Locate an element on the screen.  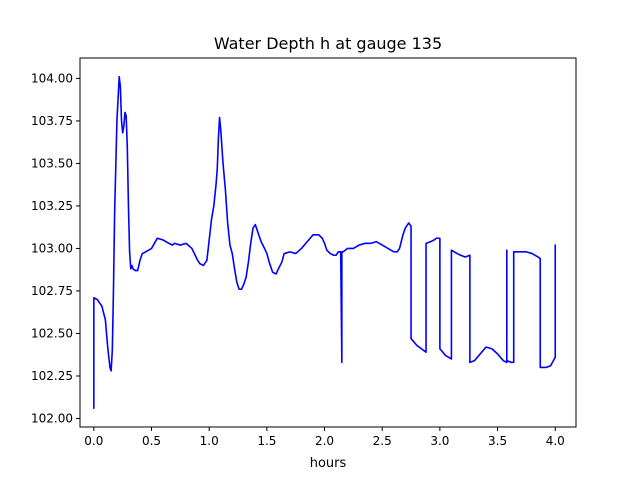
chart-title: Water Depth h at gauge 135 is located at coordinates (328, 43).